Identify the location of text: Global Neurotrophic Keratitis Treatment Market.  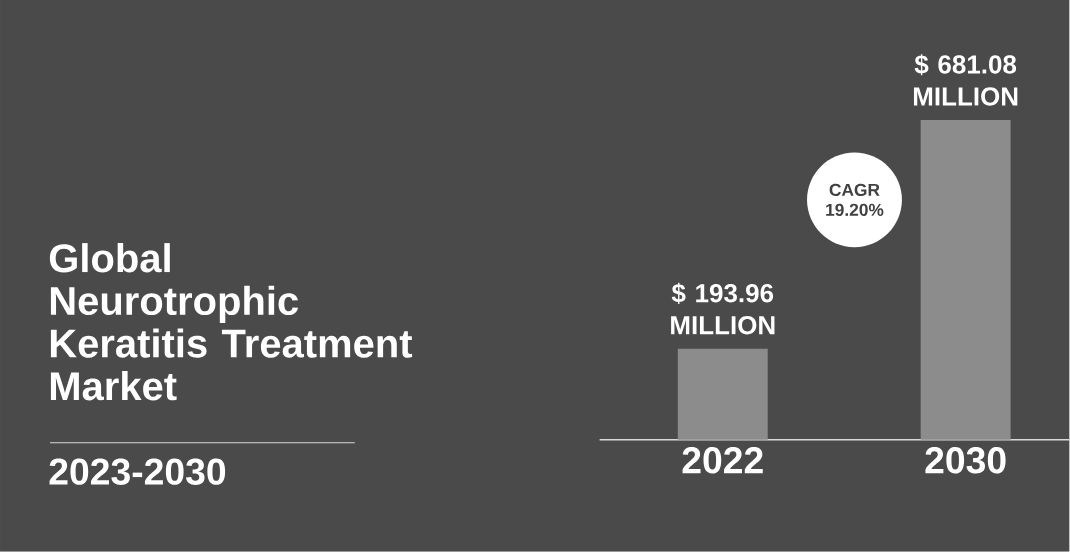
(231, 322).